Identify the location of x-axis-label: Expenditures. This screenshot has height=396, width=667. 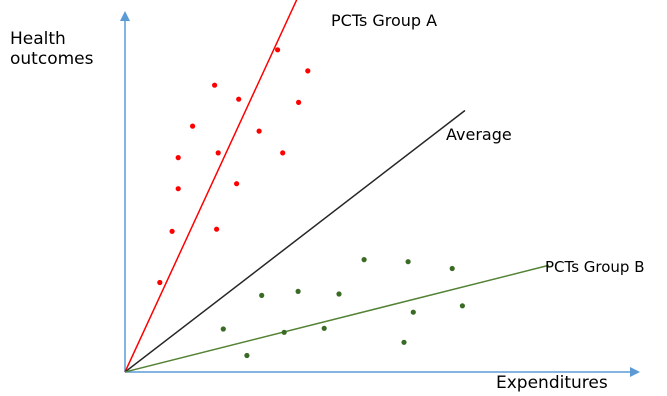
(552, 383).